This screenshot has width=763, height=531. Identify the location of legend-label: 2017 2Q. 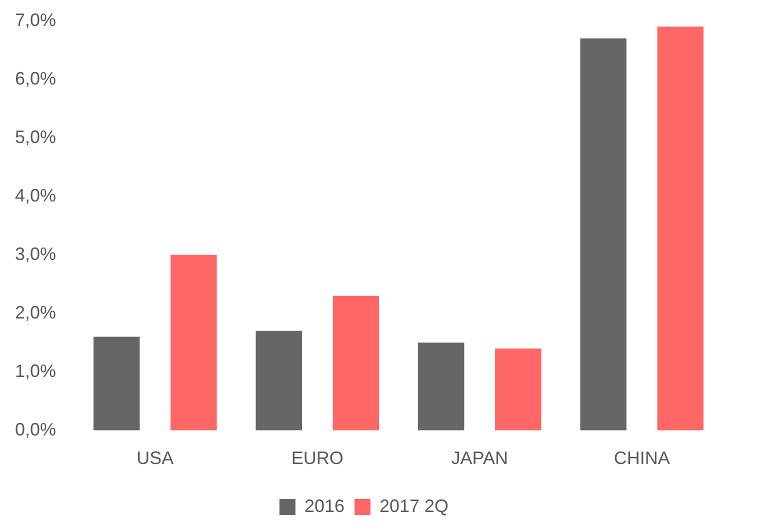
(414, 506).